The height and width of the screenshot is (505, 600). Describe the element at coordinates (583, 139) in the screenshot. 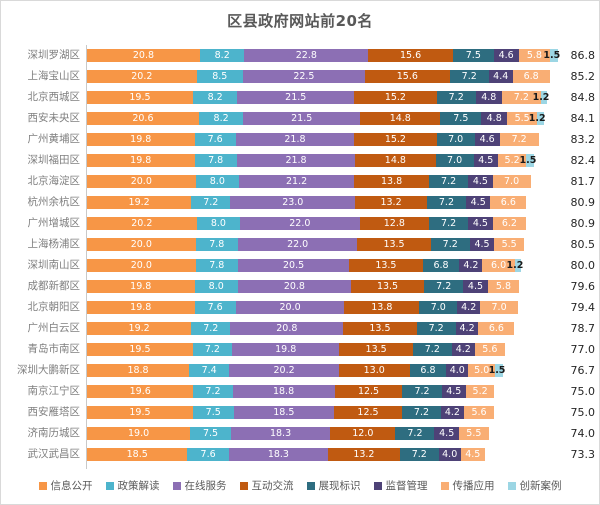

I see `total-score-label: 83.2` at that location.